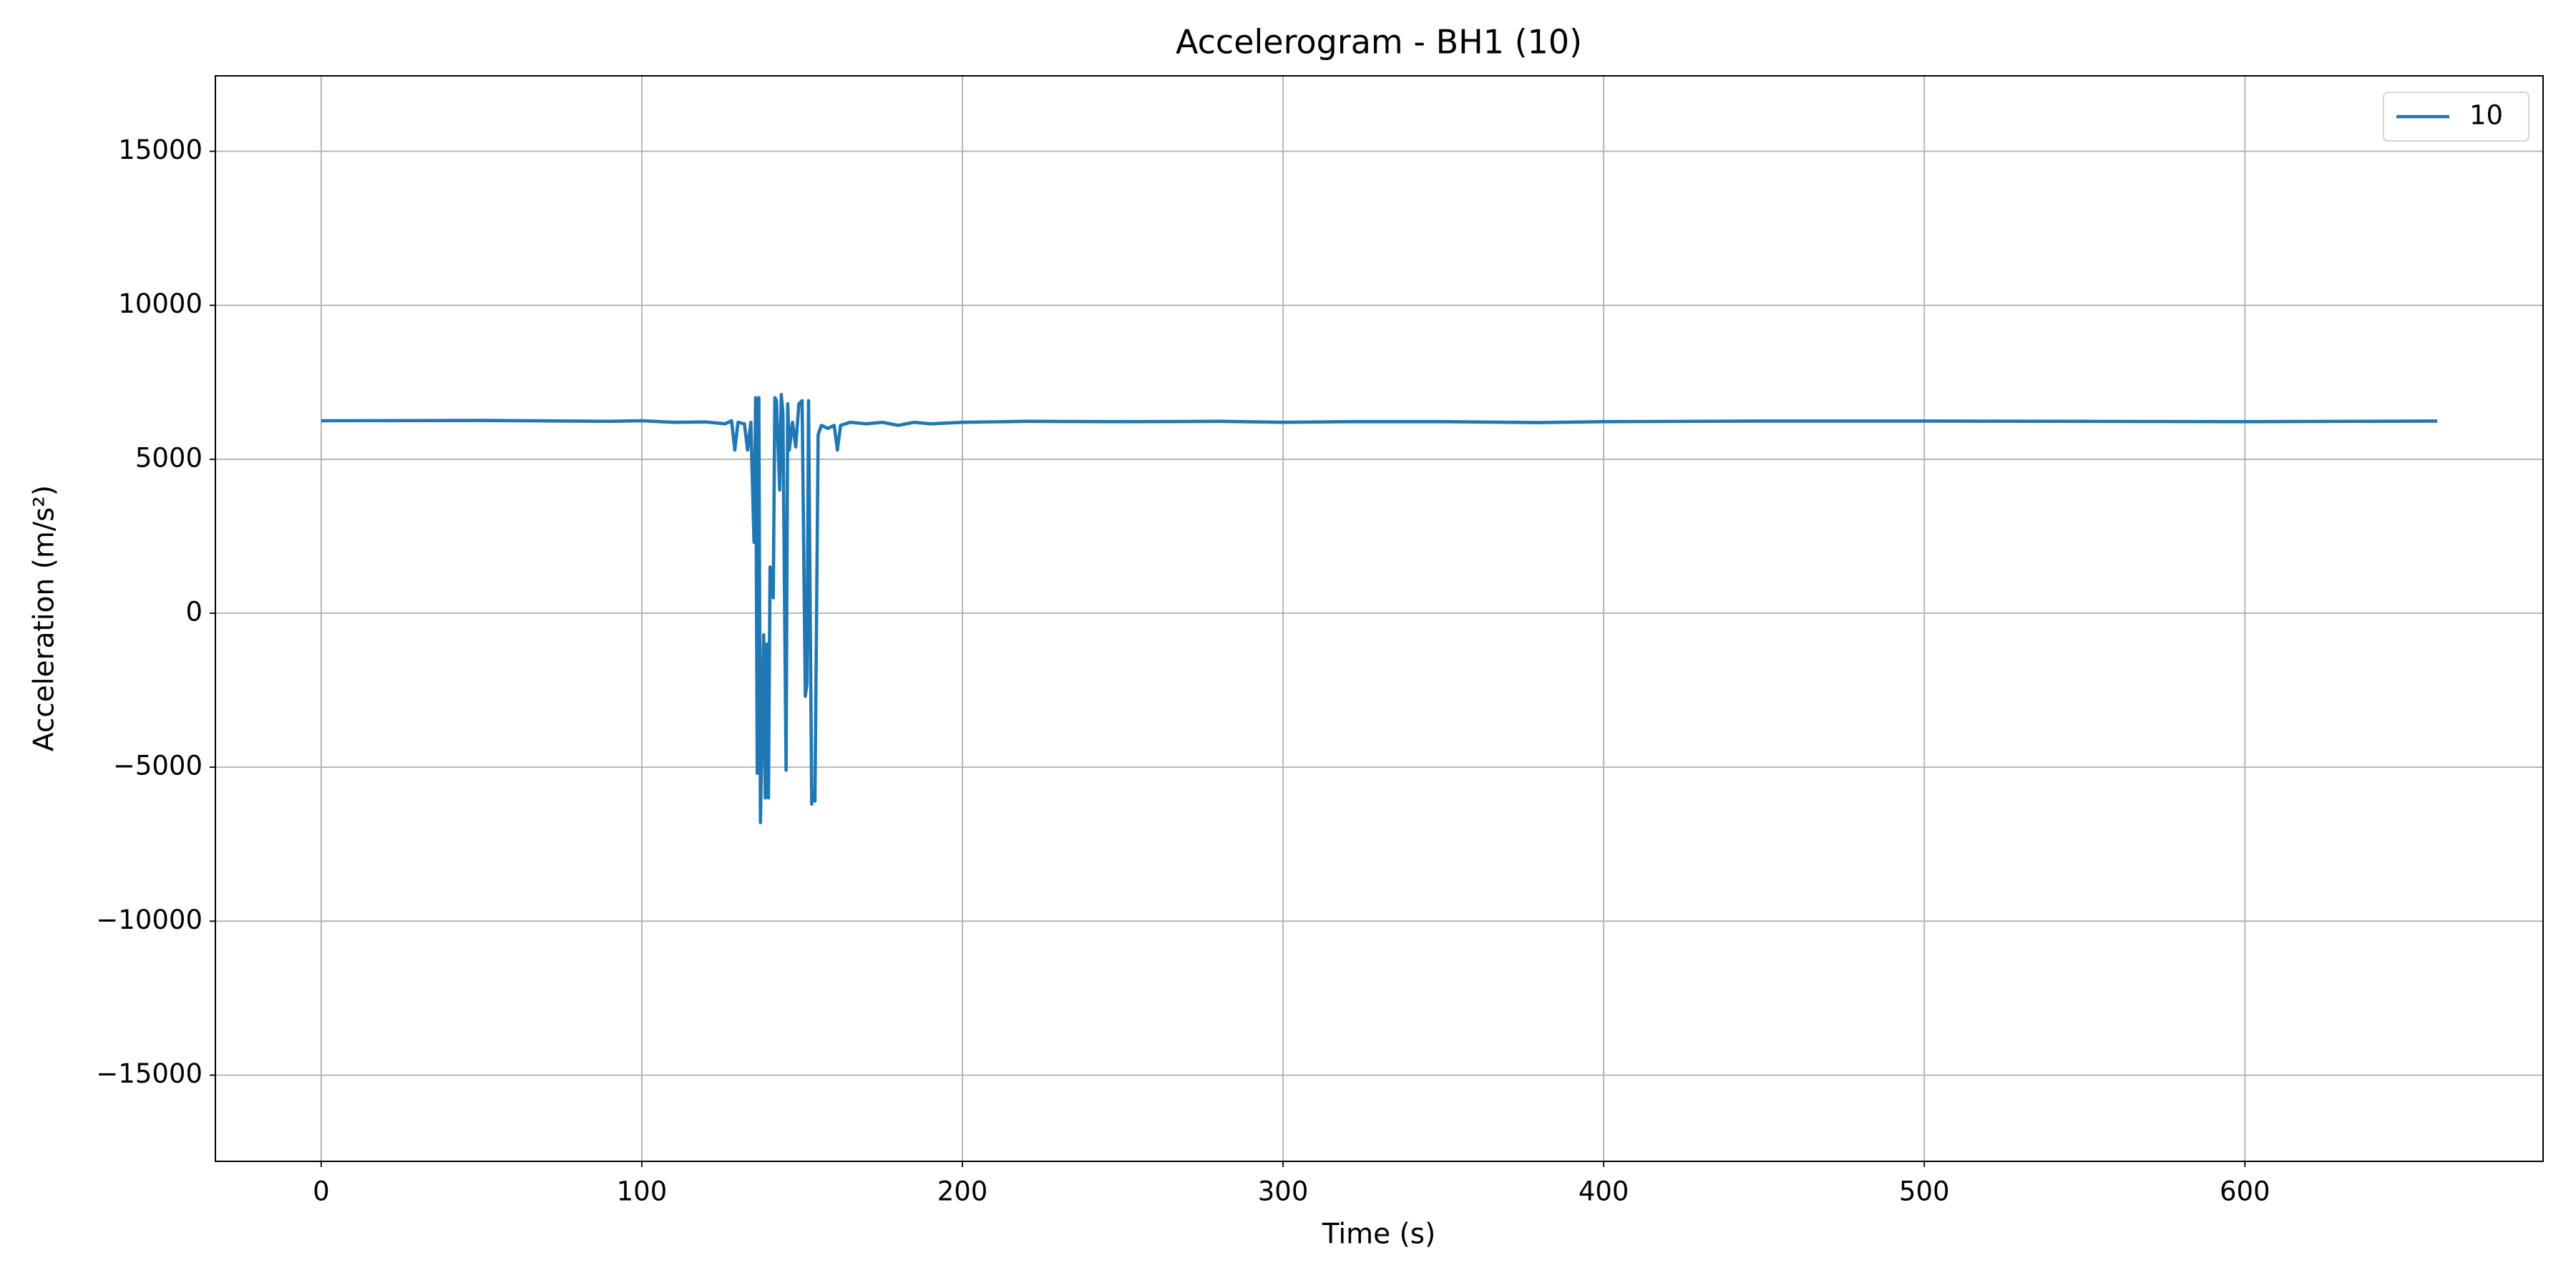 Image resolution: width=2576 pixels, height=1288 pixels. Describe the element at coordinates (160, 303) in the screenshot. I see `y-tick-label: 10000` at that location.